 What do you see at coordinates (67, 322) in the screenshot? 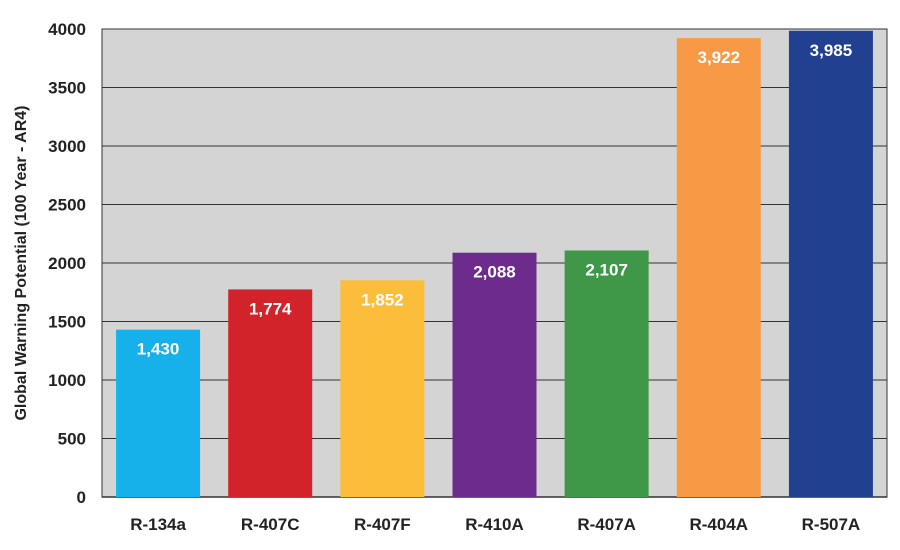
I see `y-tick-label: 1500` at bounding box center [67, 322].